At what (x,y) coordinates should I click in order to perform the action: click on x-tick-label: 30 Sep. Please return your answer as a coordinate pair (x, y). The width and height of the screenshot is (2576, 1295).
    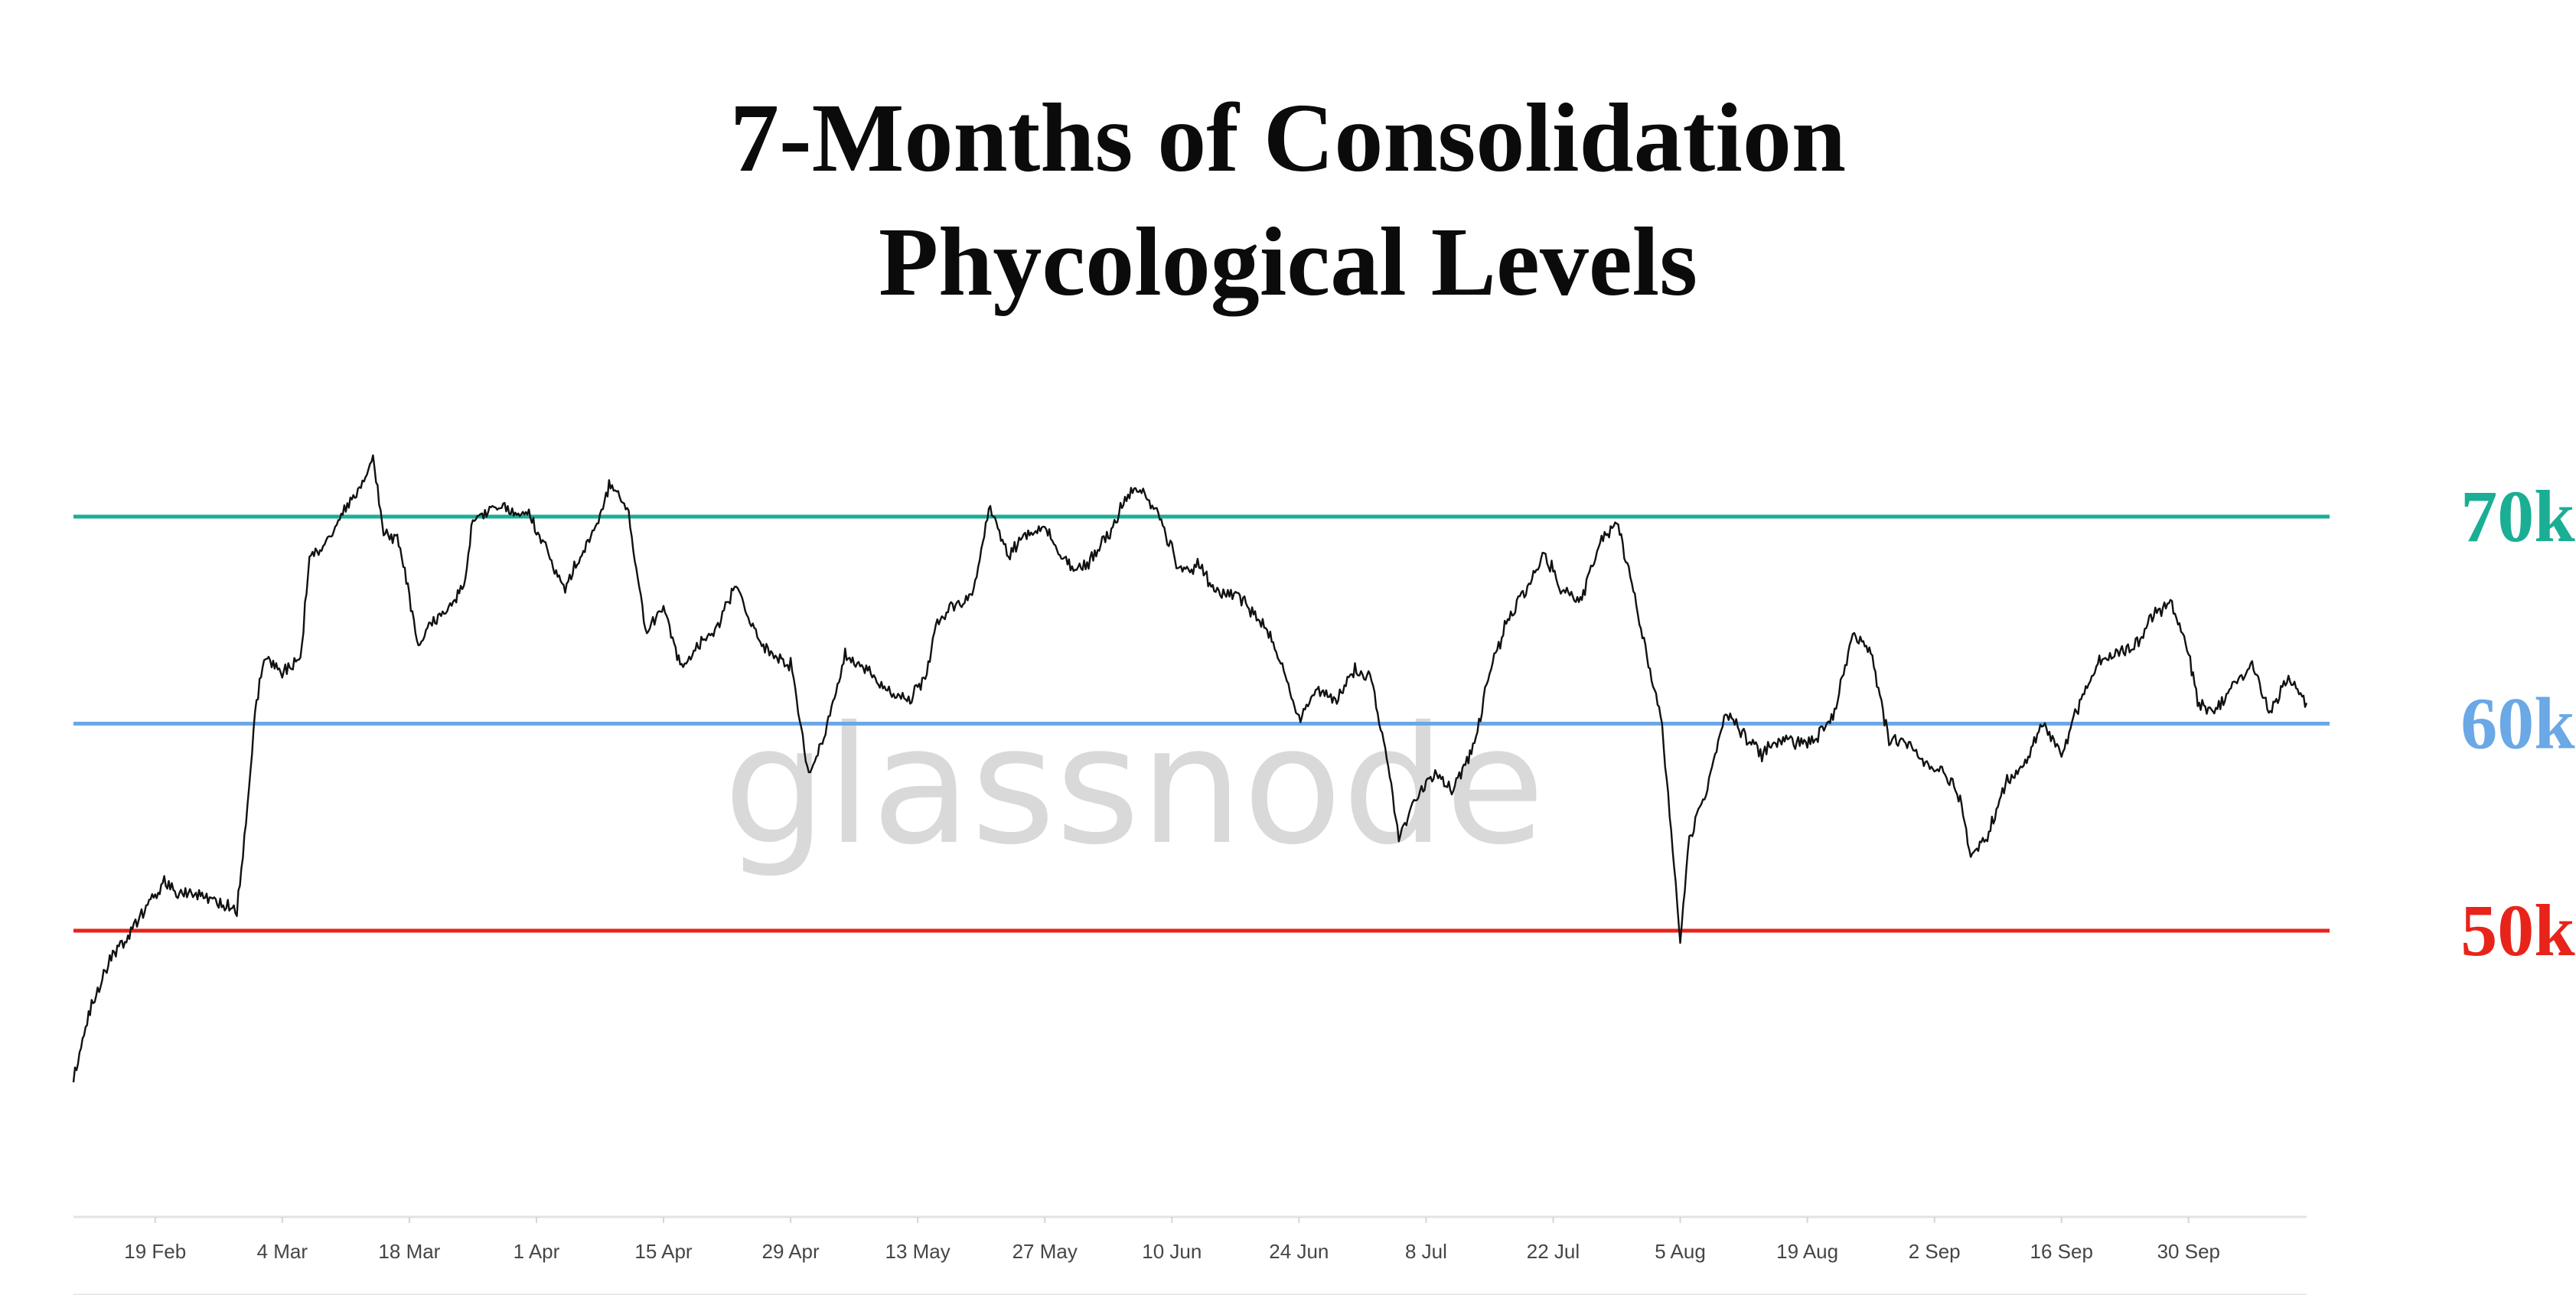
    Looking at the image, I should click on (2189, 1251).